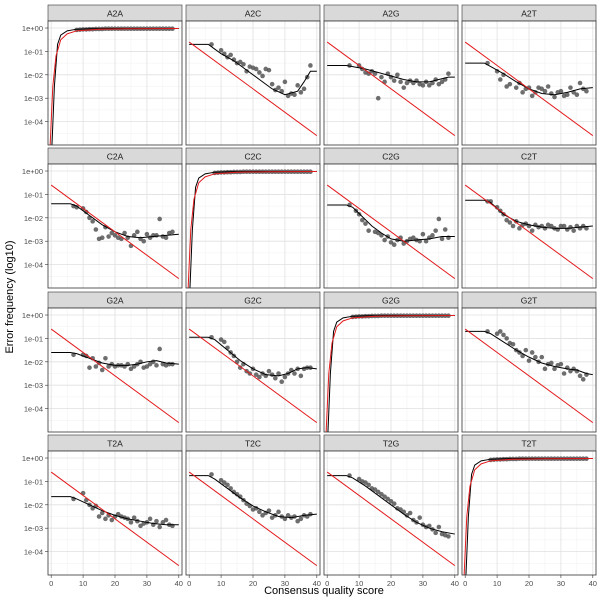  Describe the element at coordinates (327, 583) in the screenshot. I see `x-tick-label: 0` at that location.